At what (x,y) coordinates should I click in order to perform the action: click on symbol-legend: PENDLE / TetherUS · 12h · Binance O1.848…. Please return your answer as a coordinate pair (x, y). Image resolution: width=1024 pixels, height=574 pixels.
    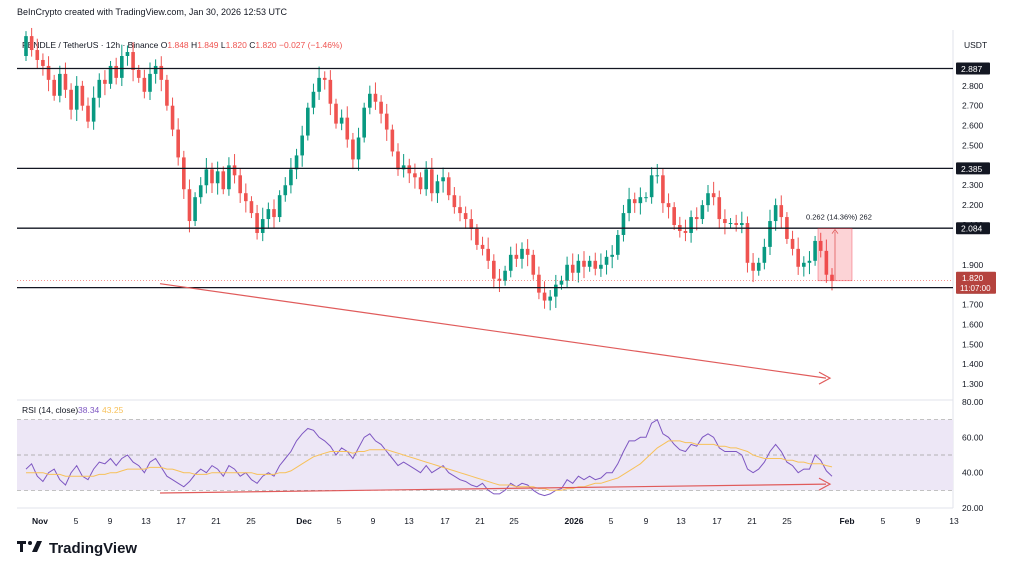
    Looking at the image, I should click on (182, 45).